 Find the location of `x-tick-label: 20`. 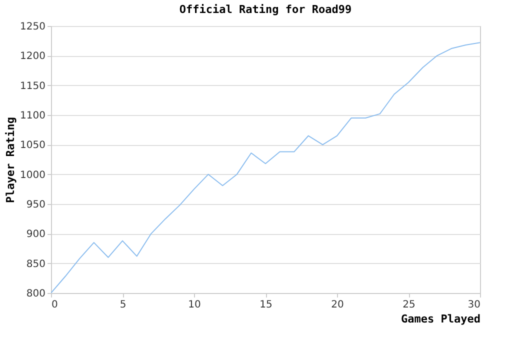

x-tick-label: 20 is located at coordinates (337, 305).